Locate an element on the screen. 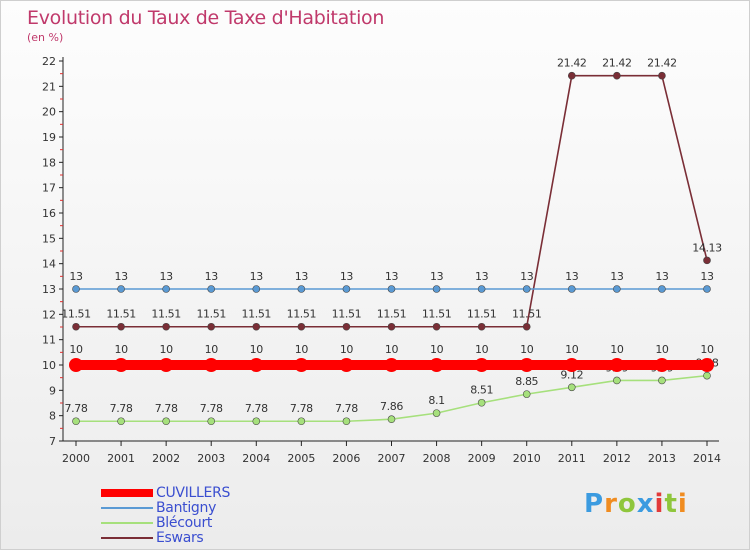  legend-label: Bantigny is located at coordinates (186, 508).